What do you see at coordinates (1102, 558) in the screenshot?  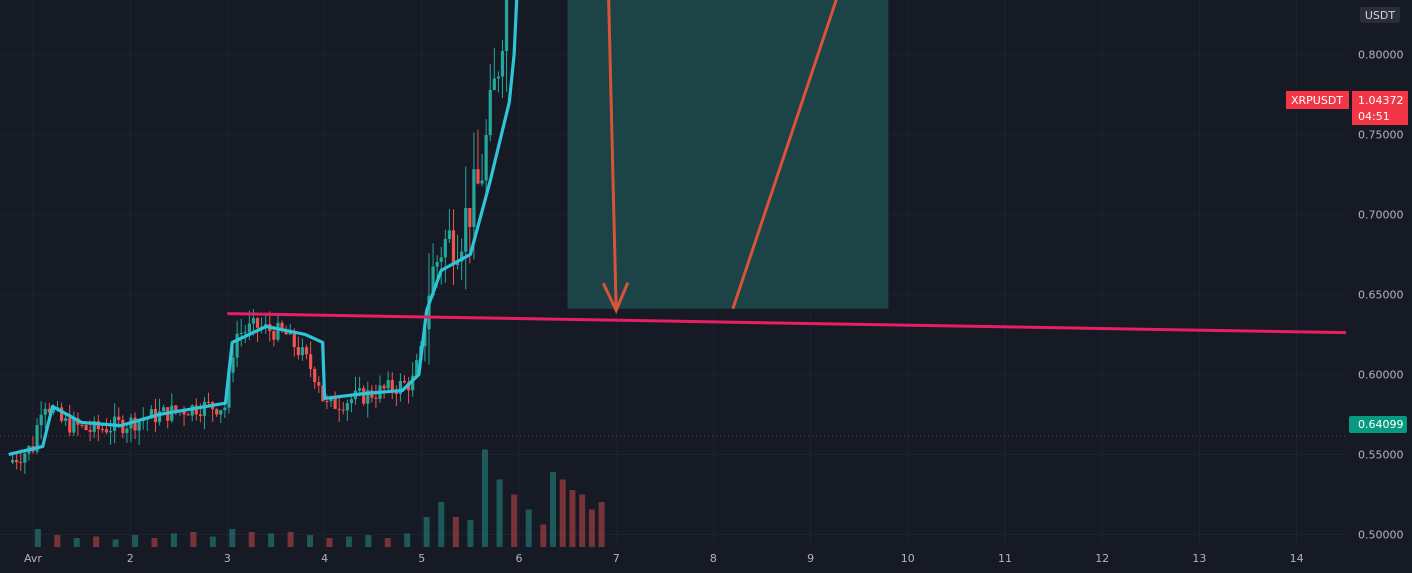 I see `time-axis-tick: 12` at bounding box center [1102, 558].